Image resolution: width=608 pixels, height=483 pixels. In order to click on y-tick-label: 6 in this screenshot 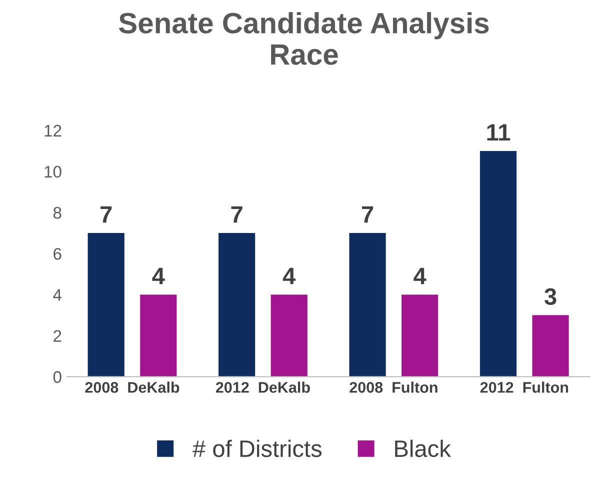, I will do `click(58, 254)`.